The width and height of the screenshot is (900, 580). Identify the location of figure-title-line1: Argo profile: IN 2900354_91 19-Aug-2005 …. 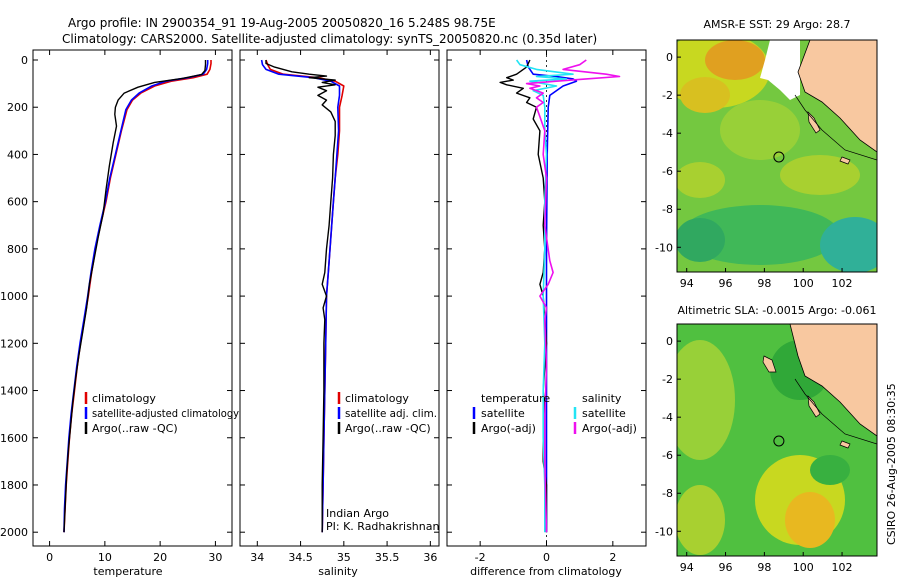
(282, 23).